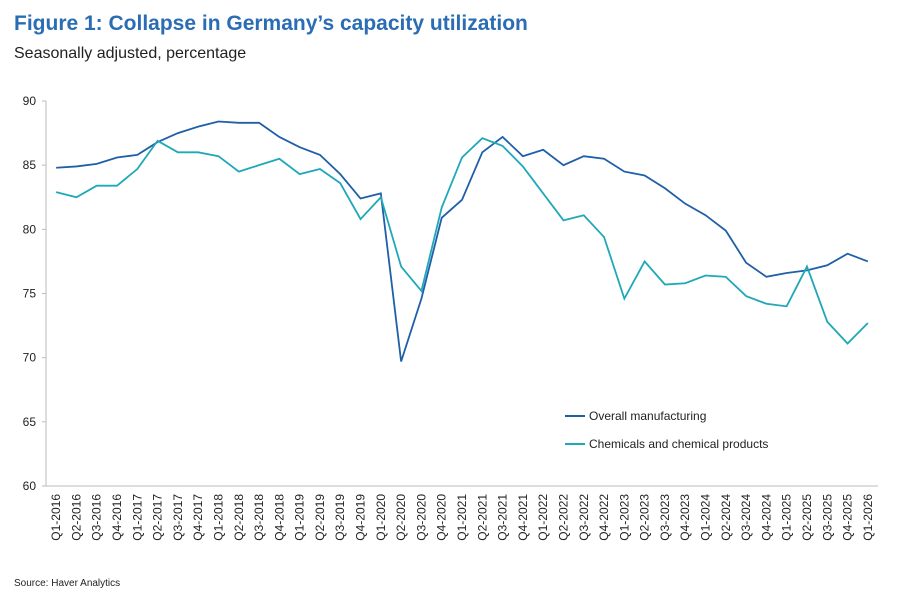 This screenshot has width=920, height=605. Describe the element at coordinates (647, 416) in the screenshot. I see `legend-label: Overall manufacturing` at that location.